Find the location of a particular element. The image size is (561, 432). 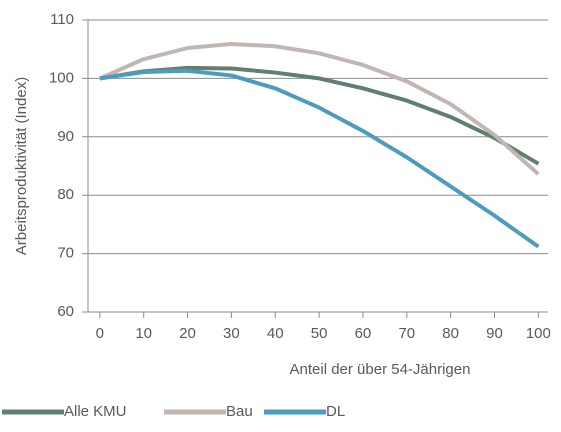

legend-label: Bau is located at coordinates (239, 411).